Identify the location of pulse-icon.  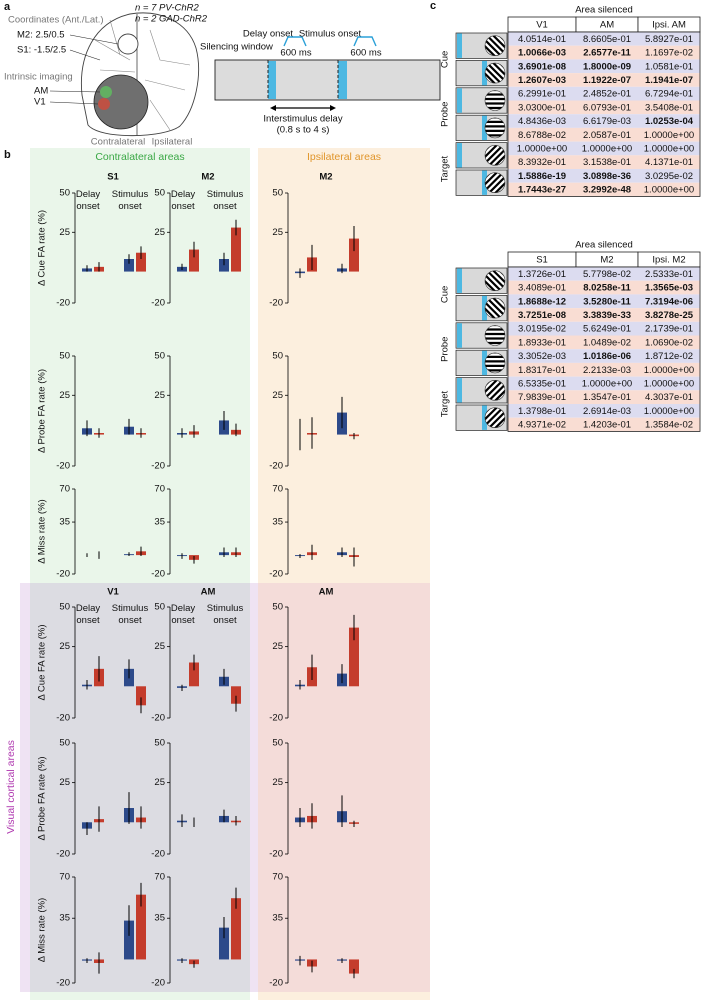
(295, 41).